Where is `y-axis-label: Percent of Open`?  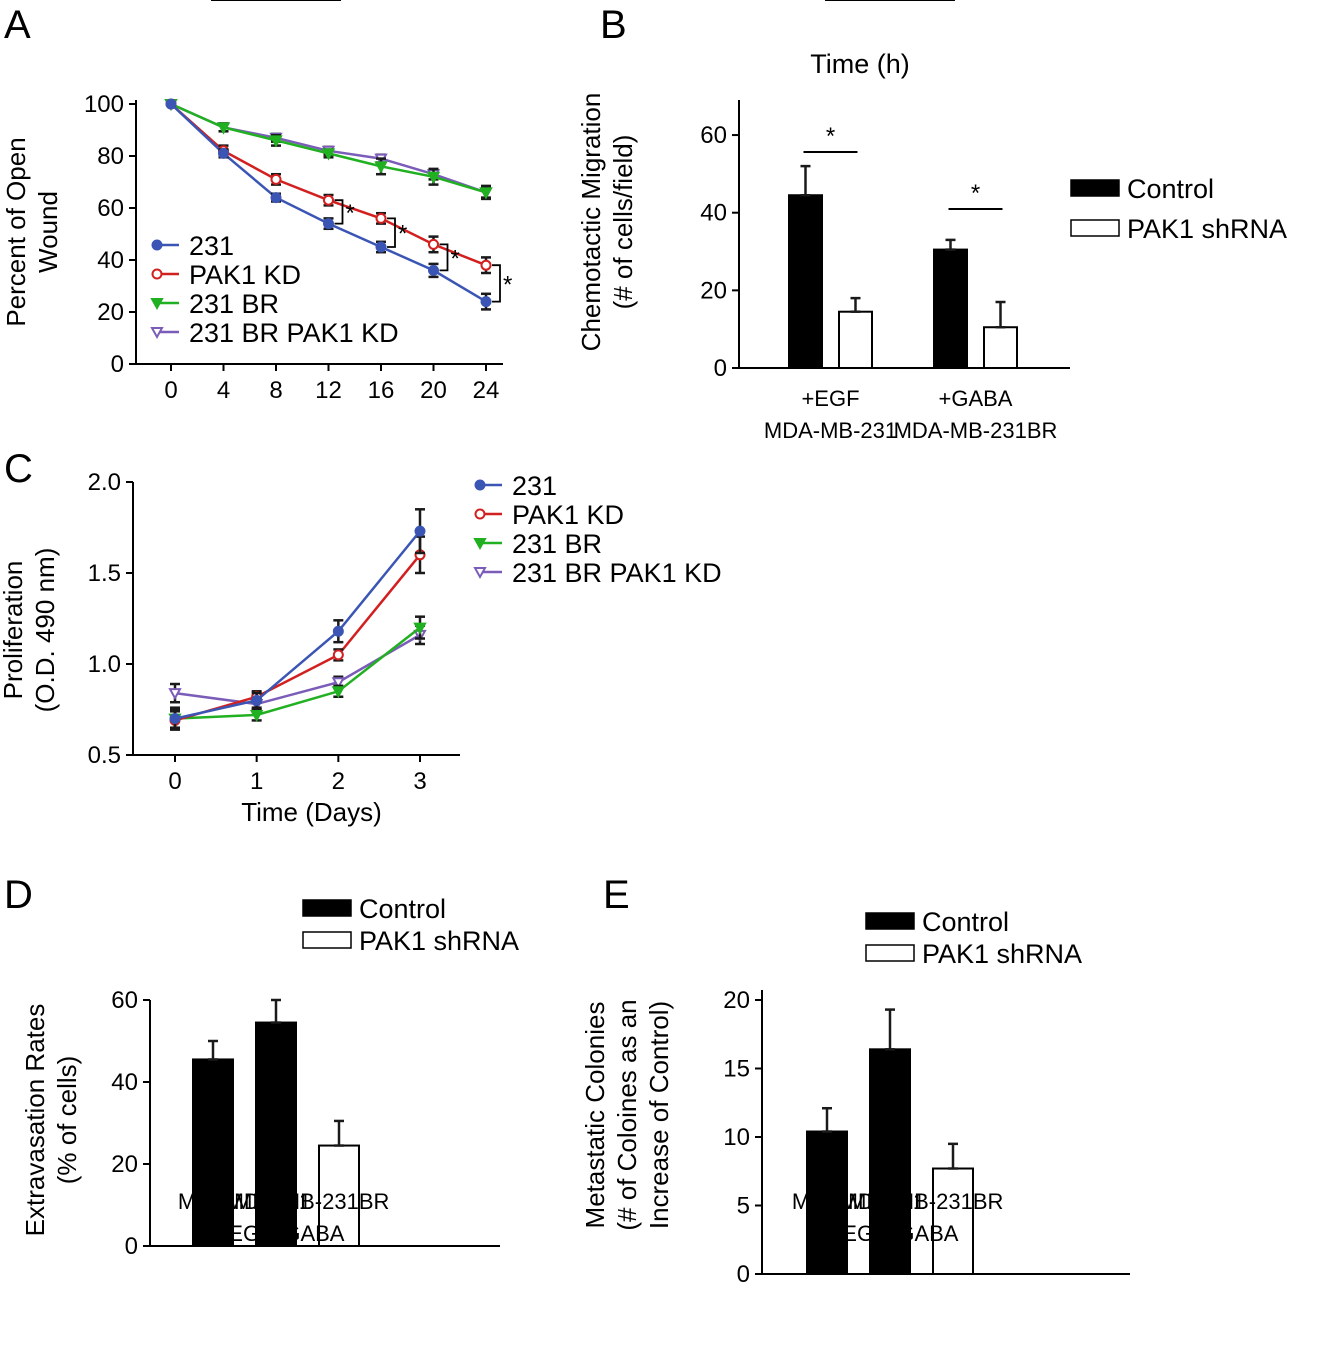 y-axis-label: Percent of Open is located at coordinates (16, 231).